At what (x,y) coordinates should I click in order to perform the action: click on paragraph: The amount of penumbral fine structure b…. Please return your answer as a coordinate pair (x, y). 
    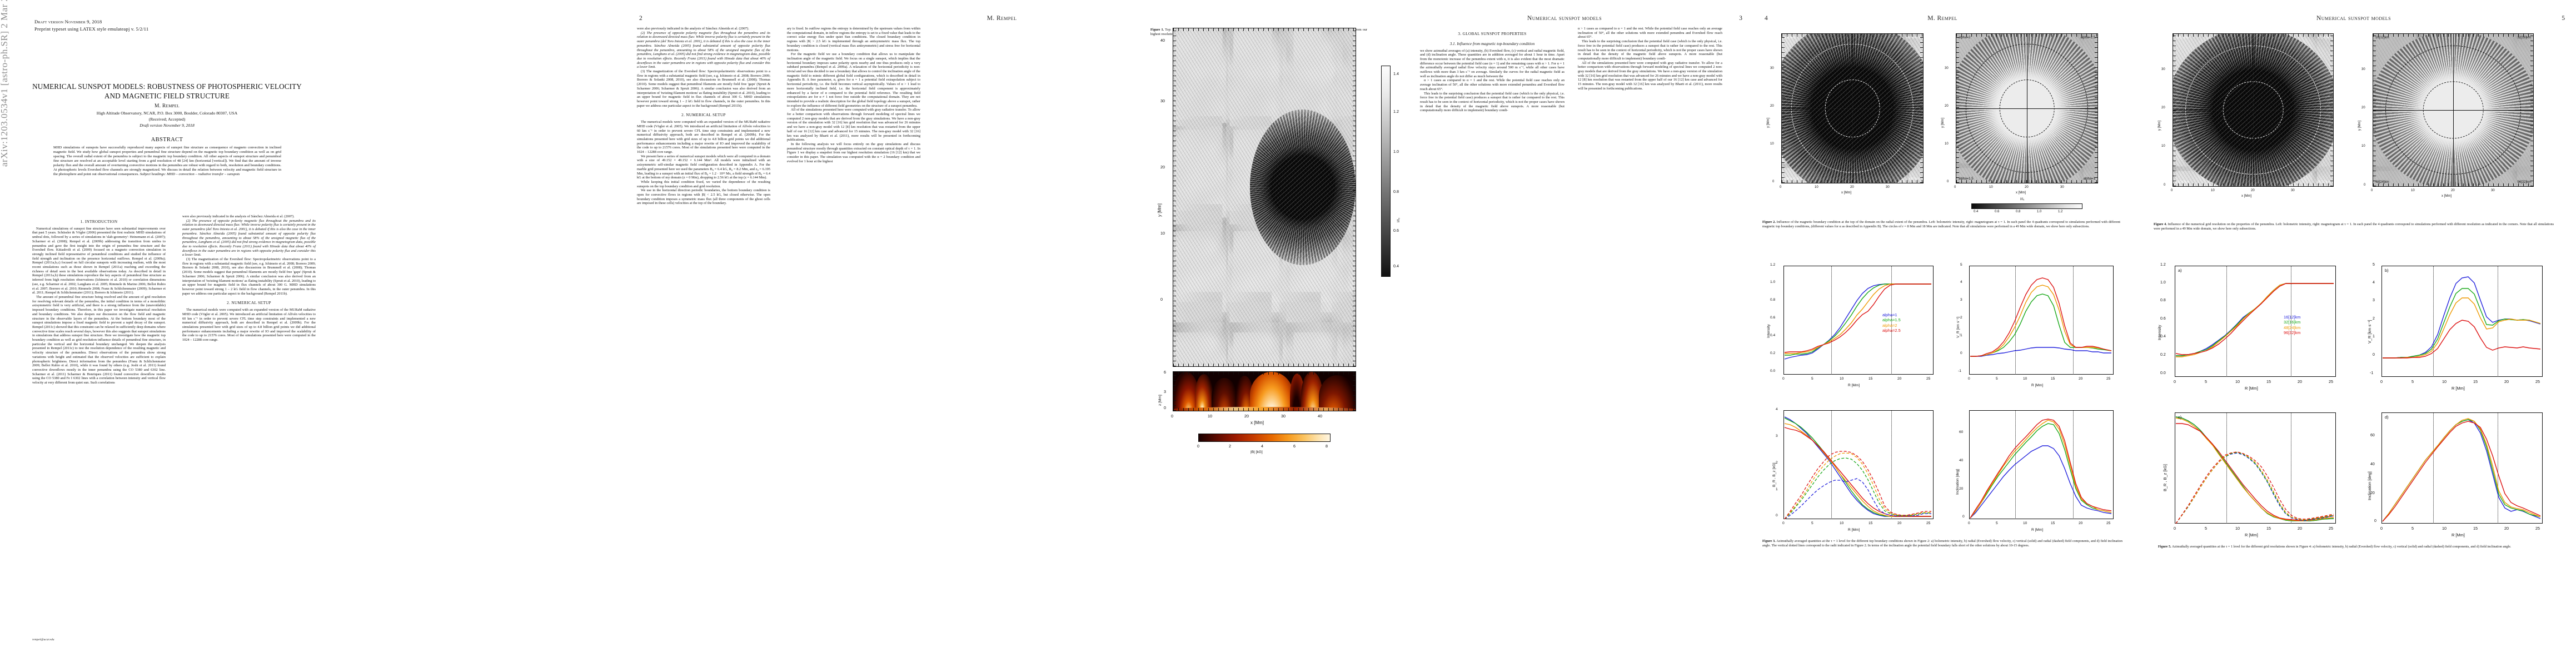
    Looking at the image, I should click on (99, 340).